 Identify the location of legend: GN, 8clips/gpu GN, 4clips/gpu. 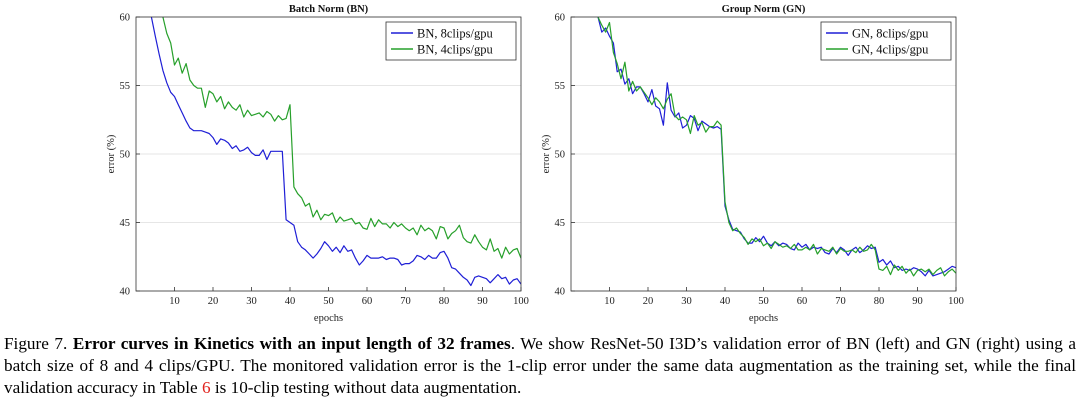
(886, 41).